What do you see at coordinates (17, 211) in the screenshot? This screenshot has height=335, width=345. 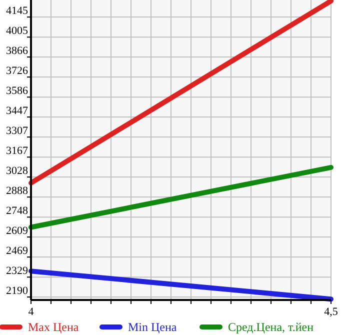 I see `y-tick-label: 2748` at bounding box center [17, 211].